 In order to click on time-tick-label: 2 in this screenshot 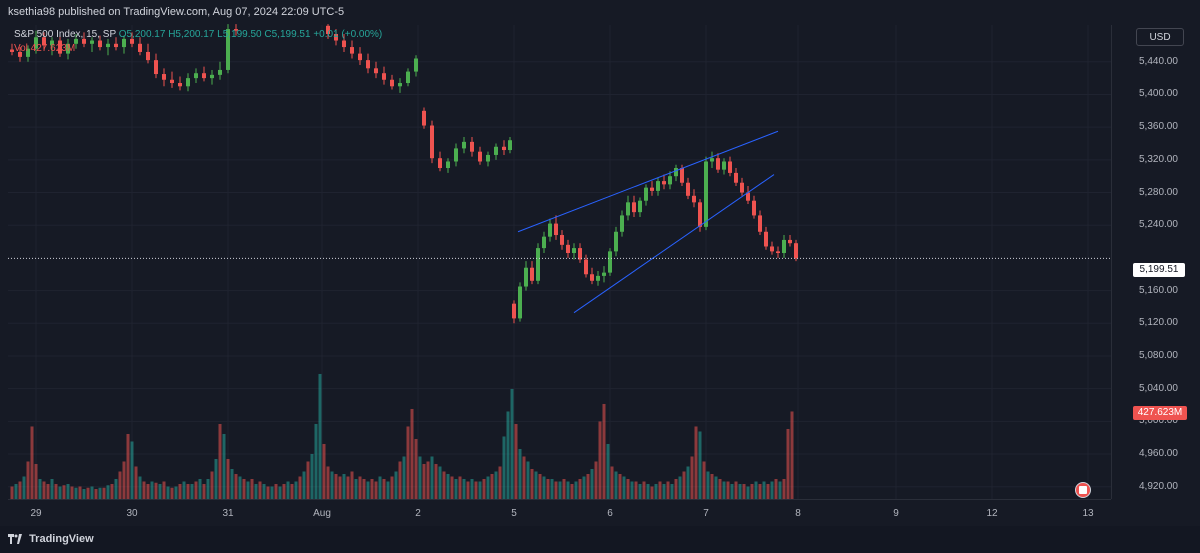, I will do `click(418, 513)`.